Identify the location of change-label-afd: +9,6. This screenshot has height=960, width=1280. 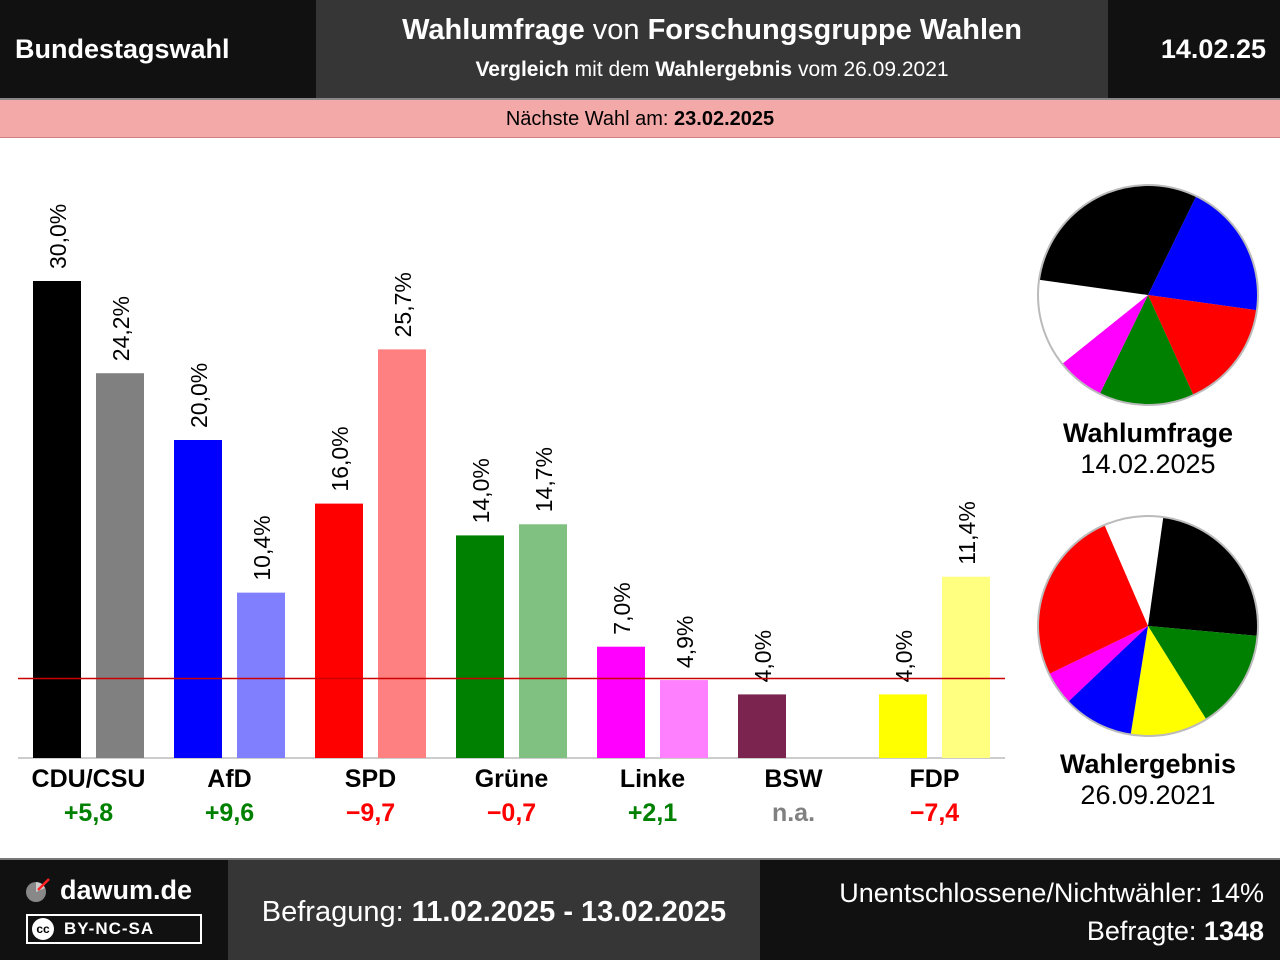
(229, 813).